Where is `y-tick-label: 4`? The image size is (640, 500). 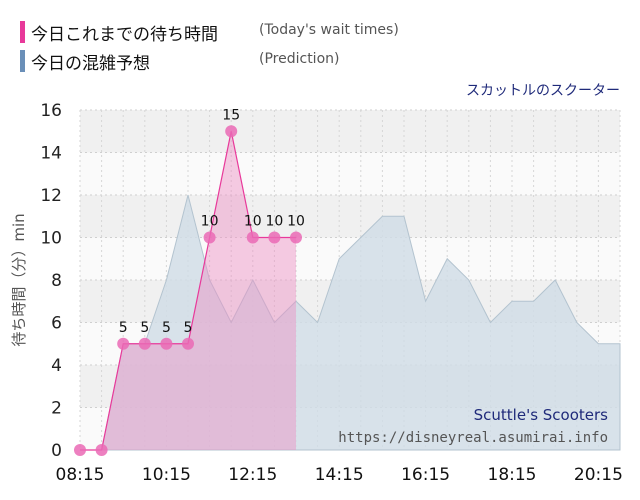
y-tick-label: 4 is located at coordinates (56, 366).